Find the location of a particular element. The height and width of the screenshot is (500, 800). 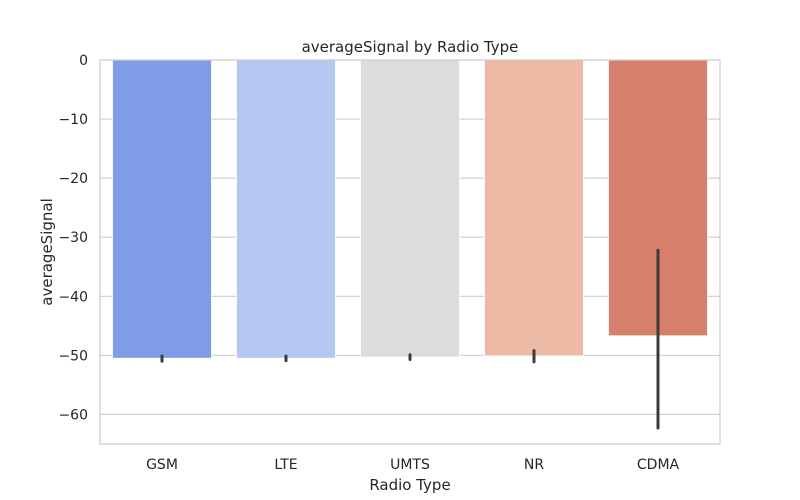

y-tick-label: −20 is located at coordinates (73, 179).